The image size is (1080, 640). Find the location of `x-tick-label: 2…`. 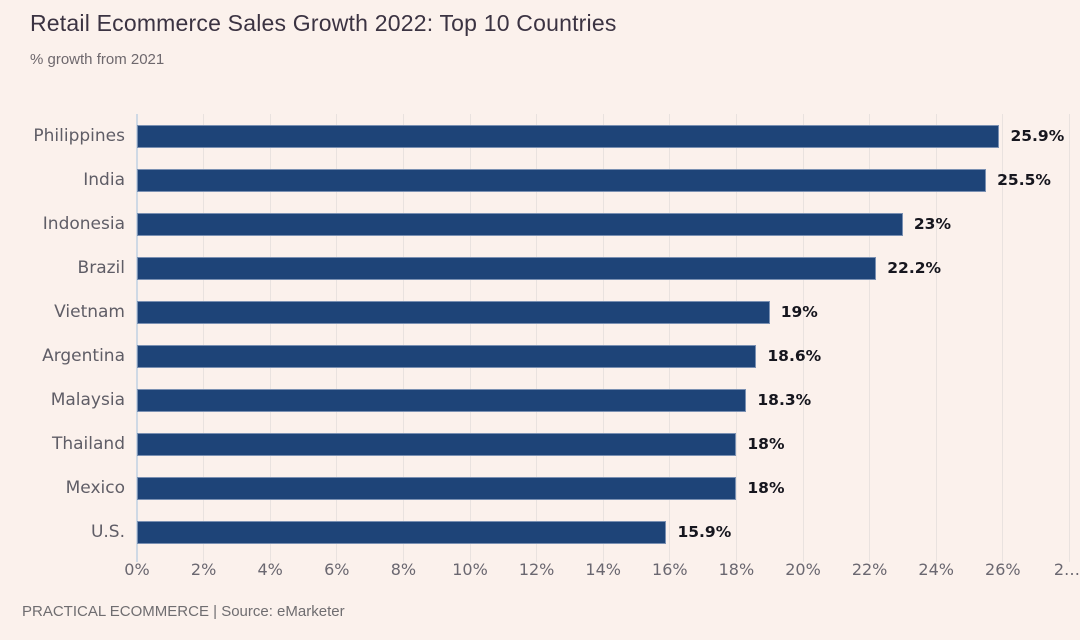

x-tick-label: 2… is located at coordinates (1066, 569).